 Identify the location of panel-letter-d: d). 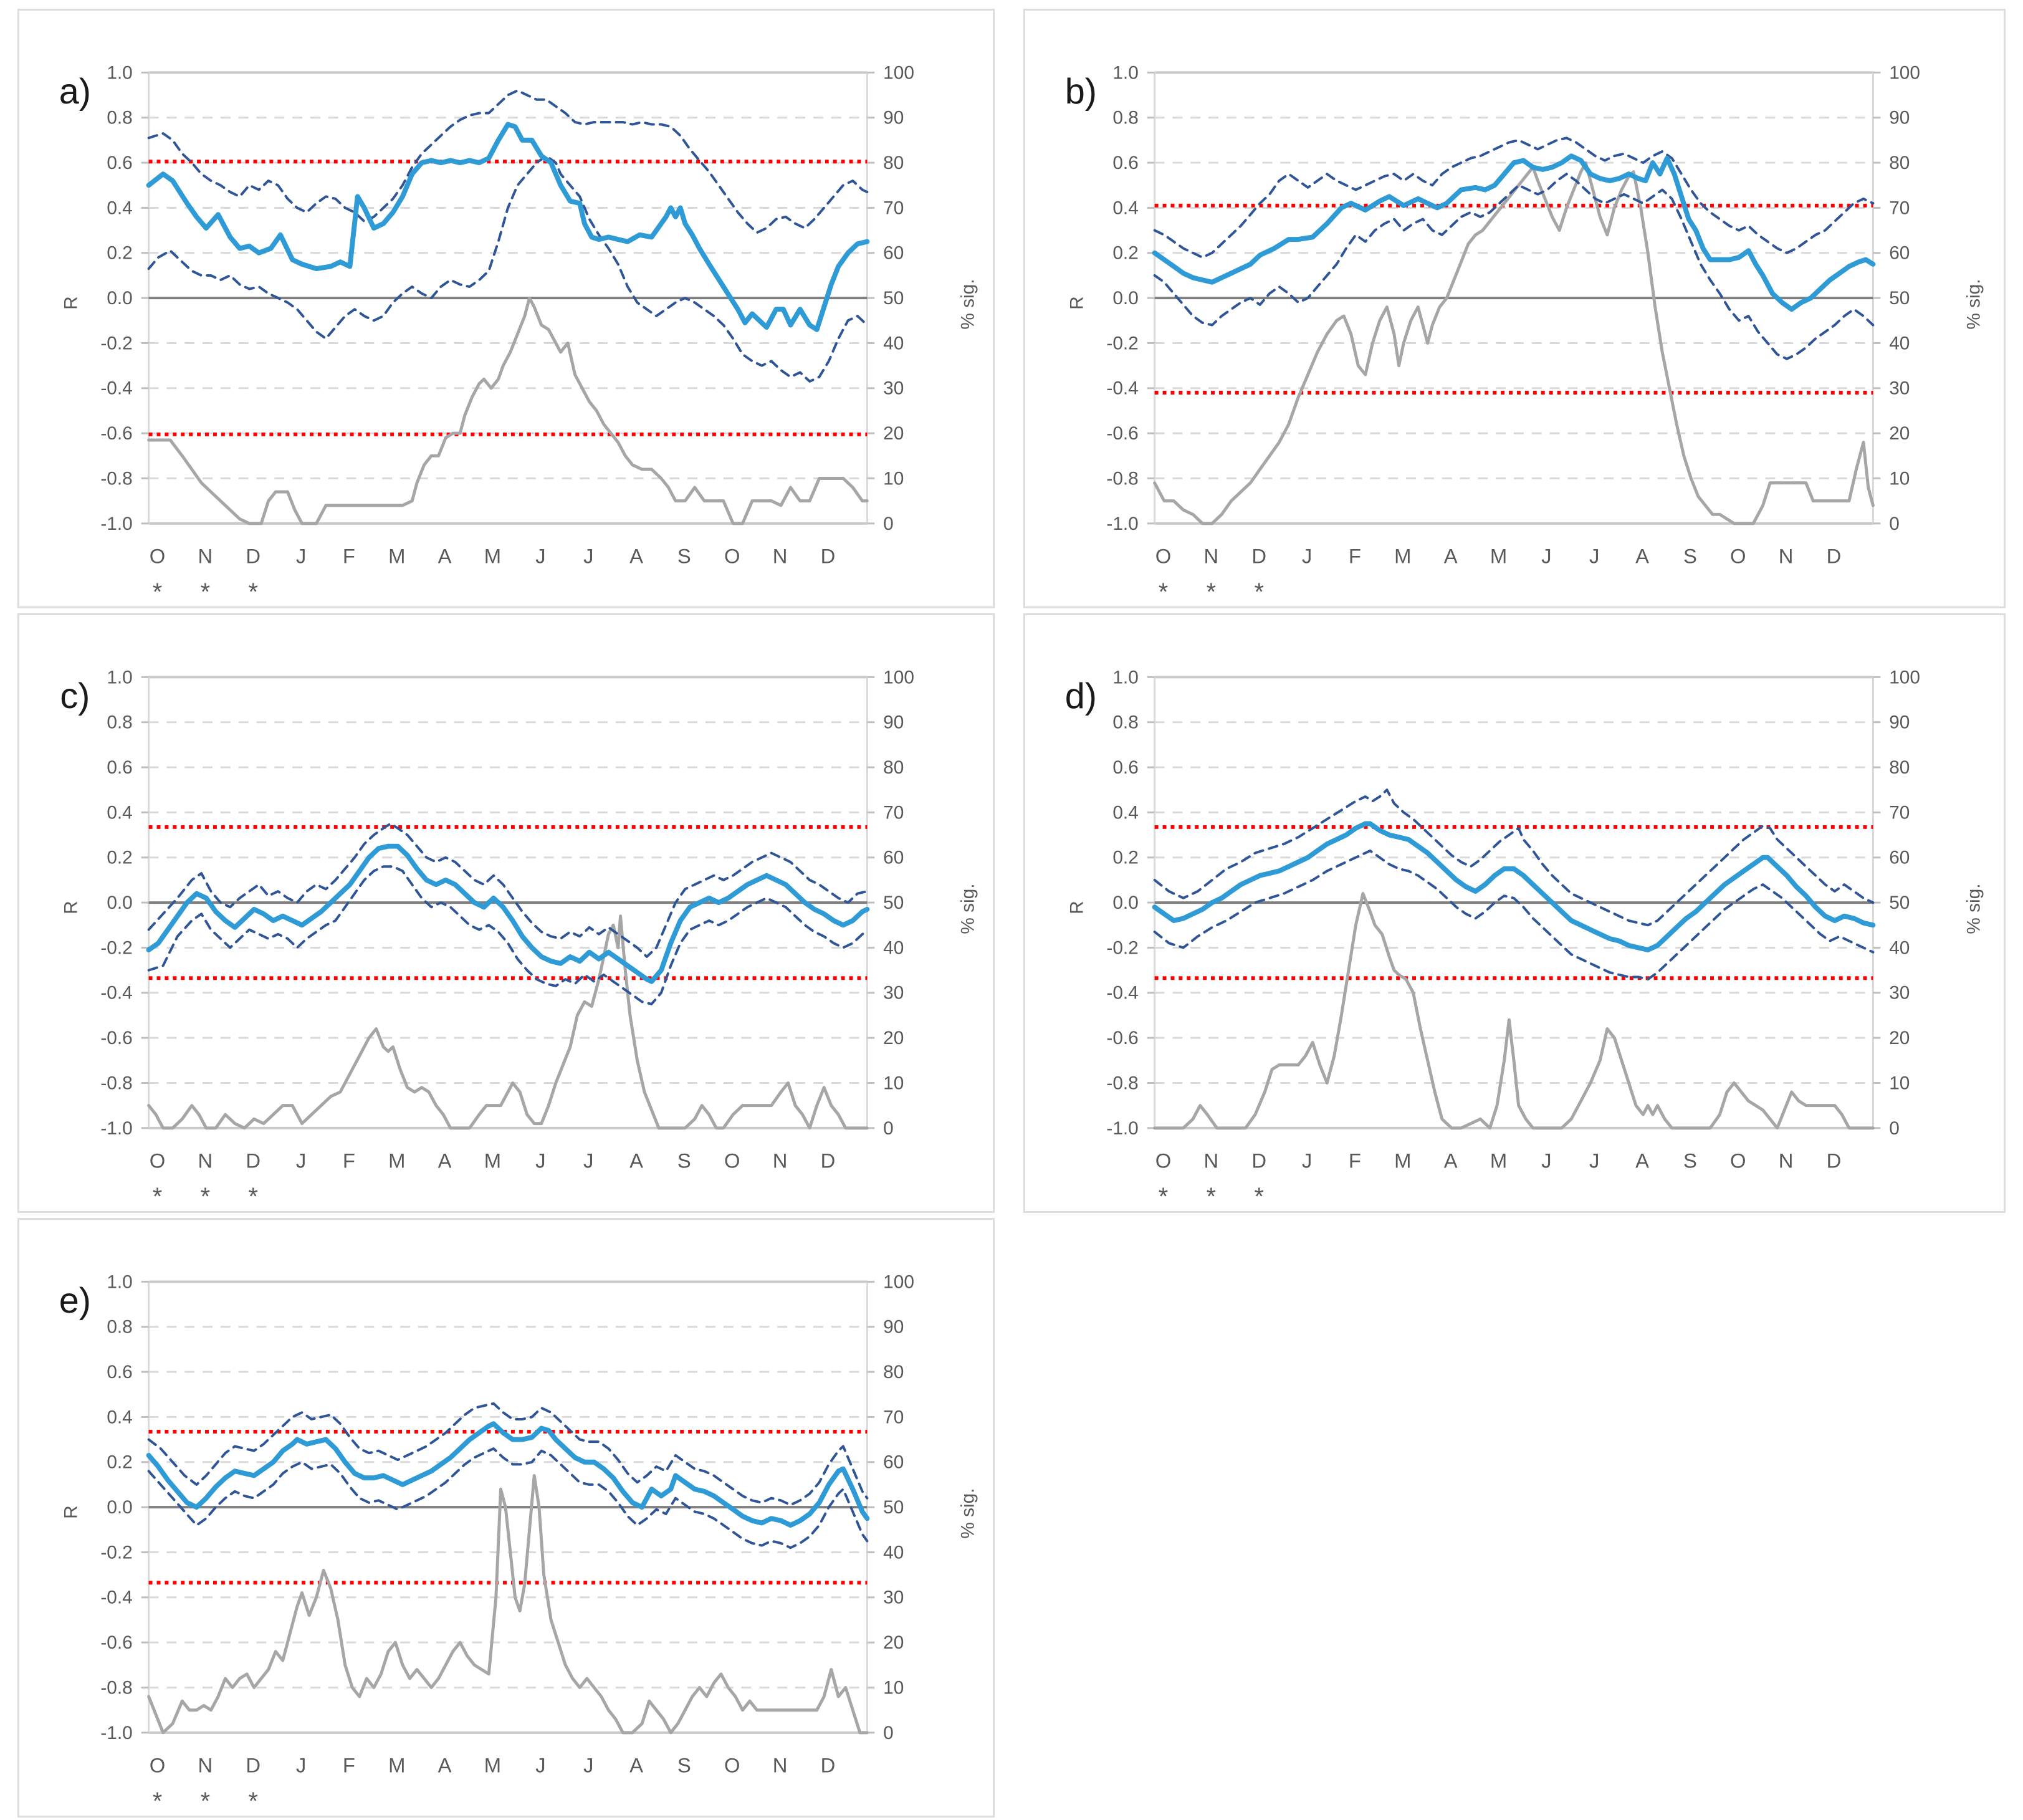
(1081, 696).